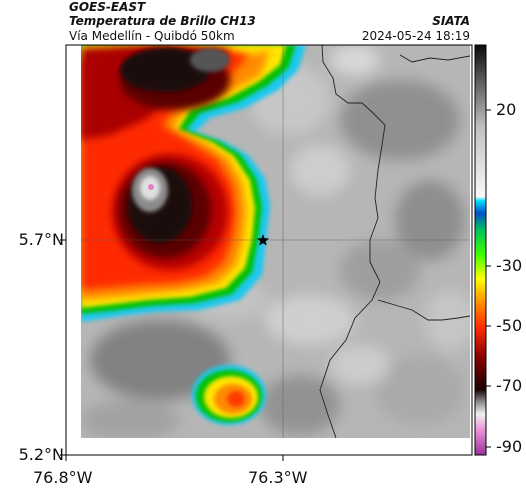 This screenshot has width=526, height=491. What do you see at coordinates (509, 265) in the screenshot?
I see `colorbar-tick-label: -30` at bounding box center [509, 265].